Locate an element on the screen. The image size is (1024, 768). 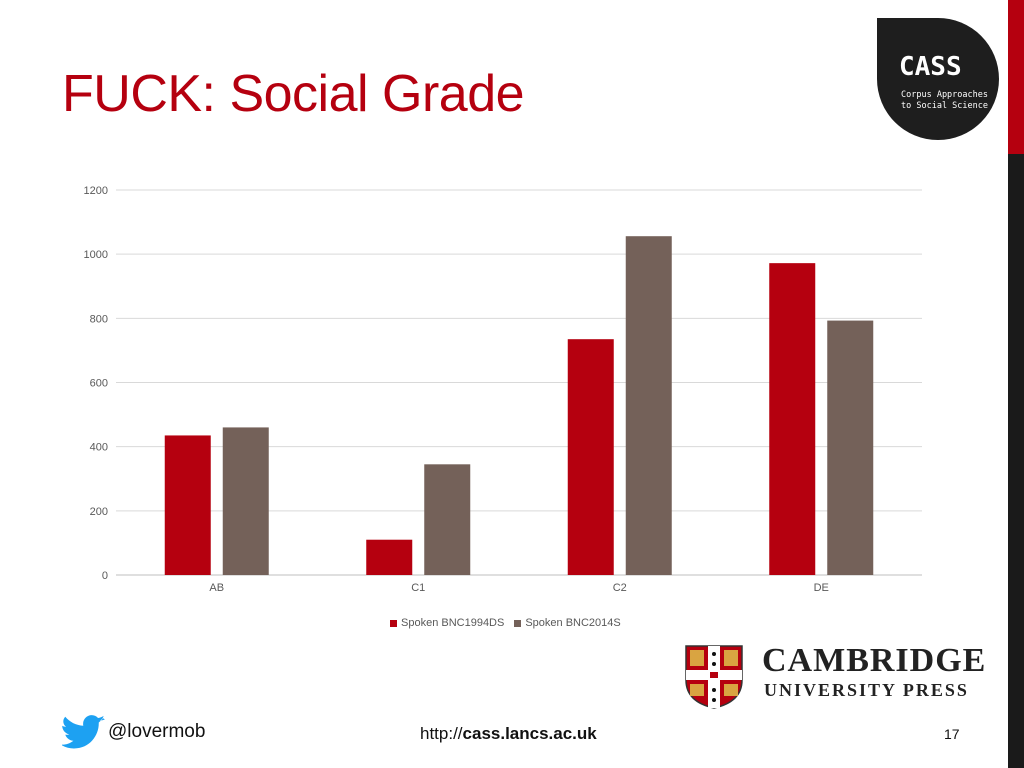
y-tick-label: 0 is located at coordinates (105, 576).